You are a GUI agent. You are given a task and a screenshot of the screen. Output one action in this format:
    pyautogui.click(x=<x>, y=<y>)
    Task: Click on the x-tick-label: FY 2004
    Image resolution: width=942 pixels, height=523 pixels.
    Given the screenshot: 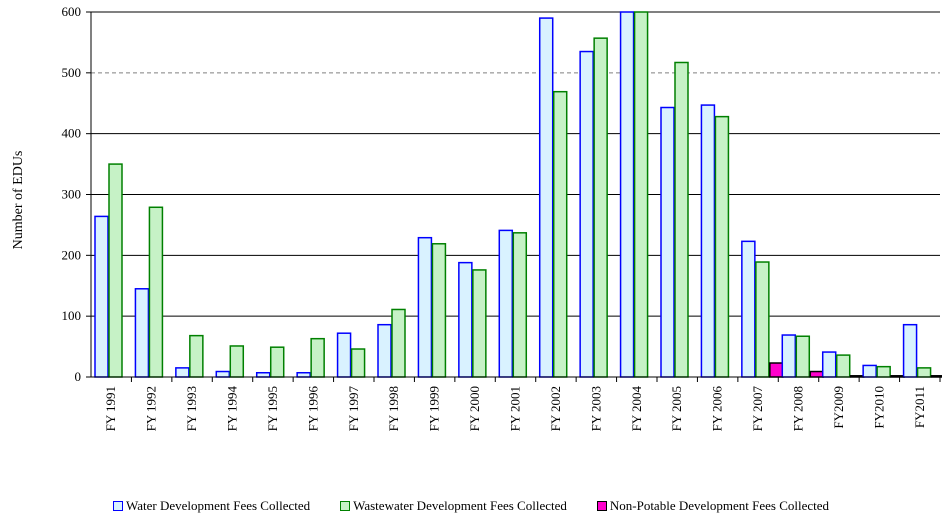 What is the action you would take?
    pyautogui.click(x=636, y=409)
    